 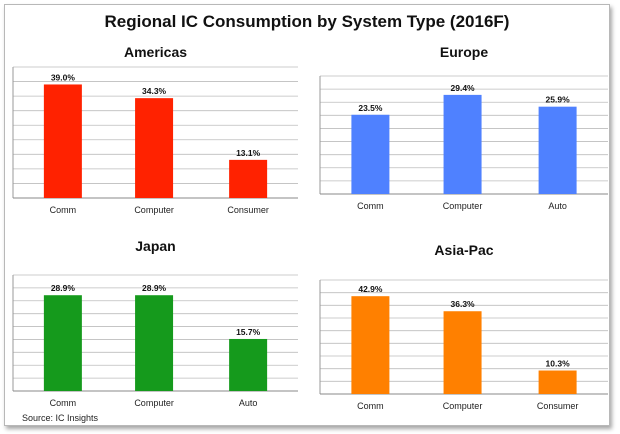 What do you see at coordinates (63, 77) in the screenshot?
I see `data-label: 39.0%` at bounding box center [63, 77].